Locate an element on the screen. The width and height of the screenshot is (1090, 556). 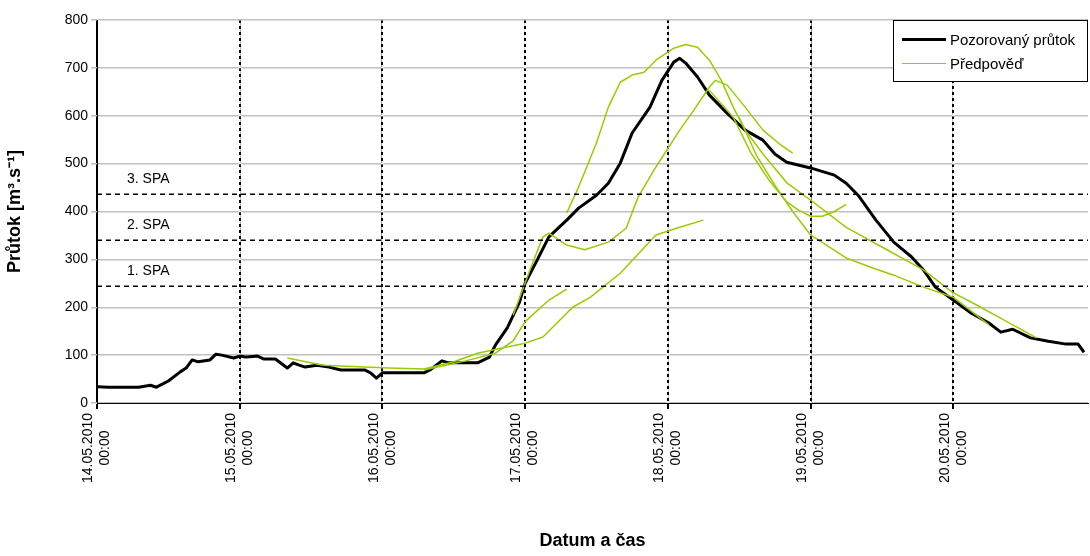
y-tick-label: 0 is located at coordinates (84, 401).